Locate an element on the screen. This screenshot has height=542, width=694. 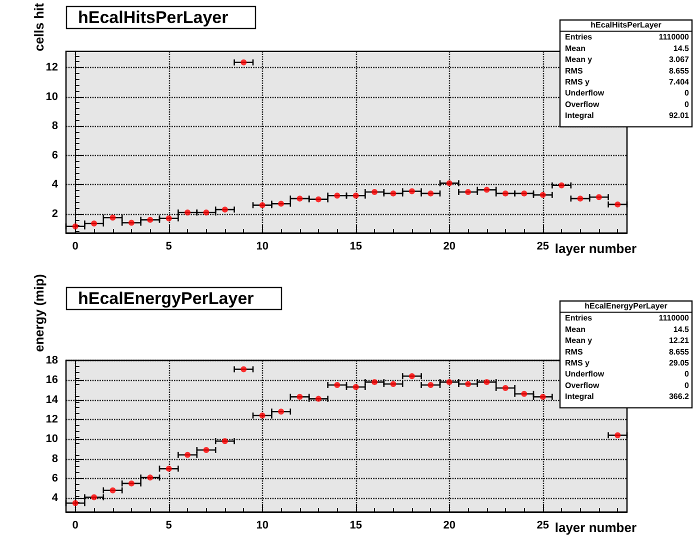
y-tick-label: 14 is located at coordinates (52, 400).